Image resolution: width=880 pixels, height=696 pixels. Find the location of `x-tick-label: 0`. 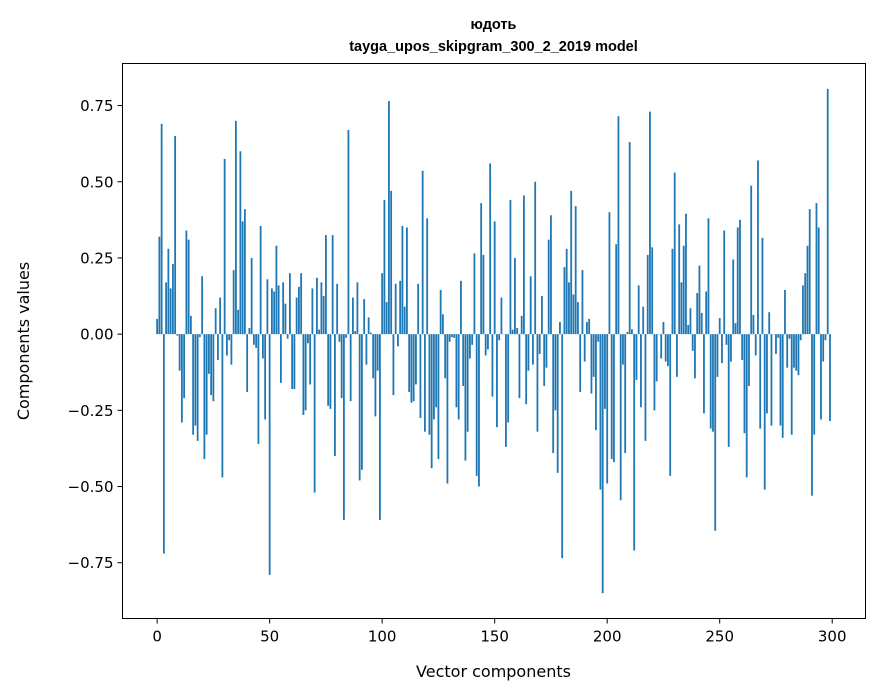

x-tick-label: 0 is located at coordinates (157, 637).